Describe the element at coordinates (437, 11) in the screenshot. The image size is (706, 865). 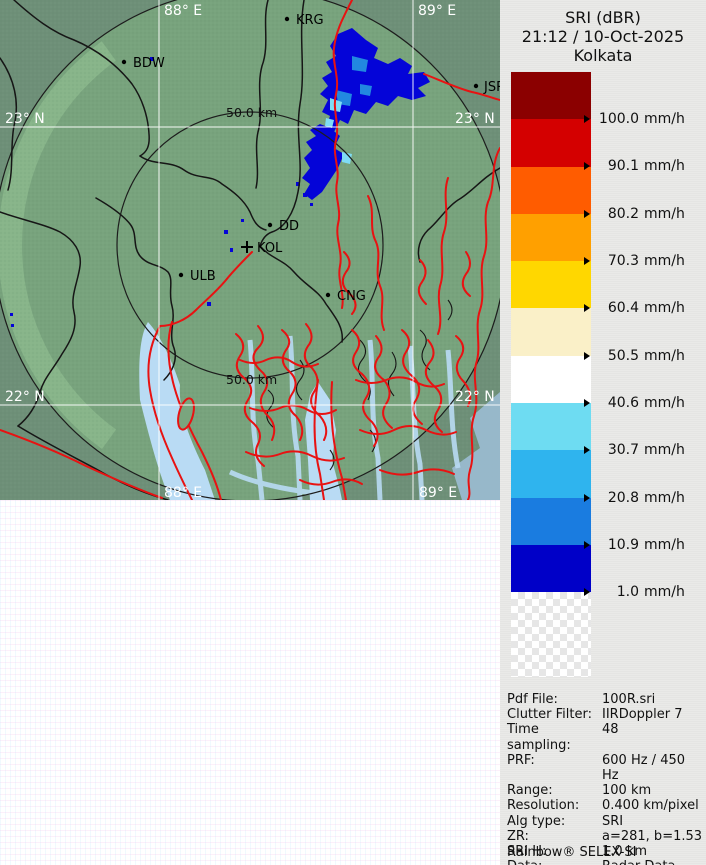
I see `lon-label-top-east: 89° E` at that location.